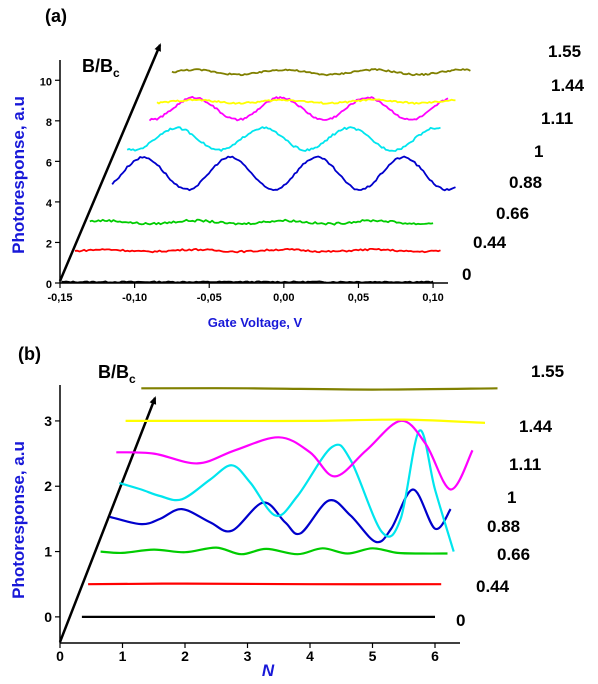 This screenshot has height=684, width=598. I want to click on panel-b-x-tick-label: 2, so click(185, 656).